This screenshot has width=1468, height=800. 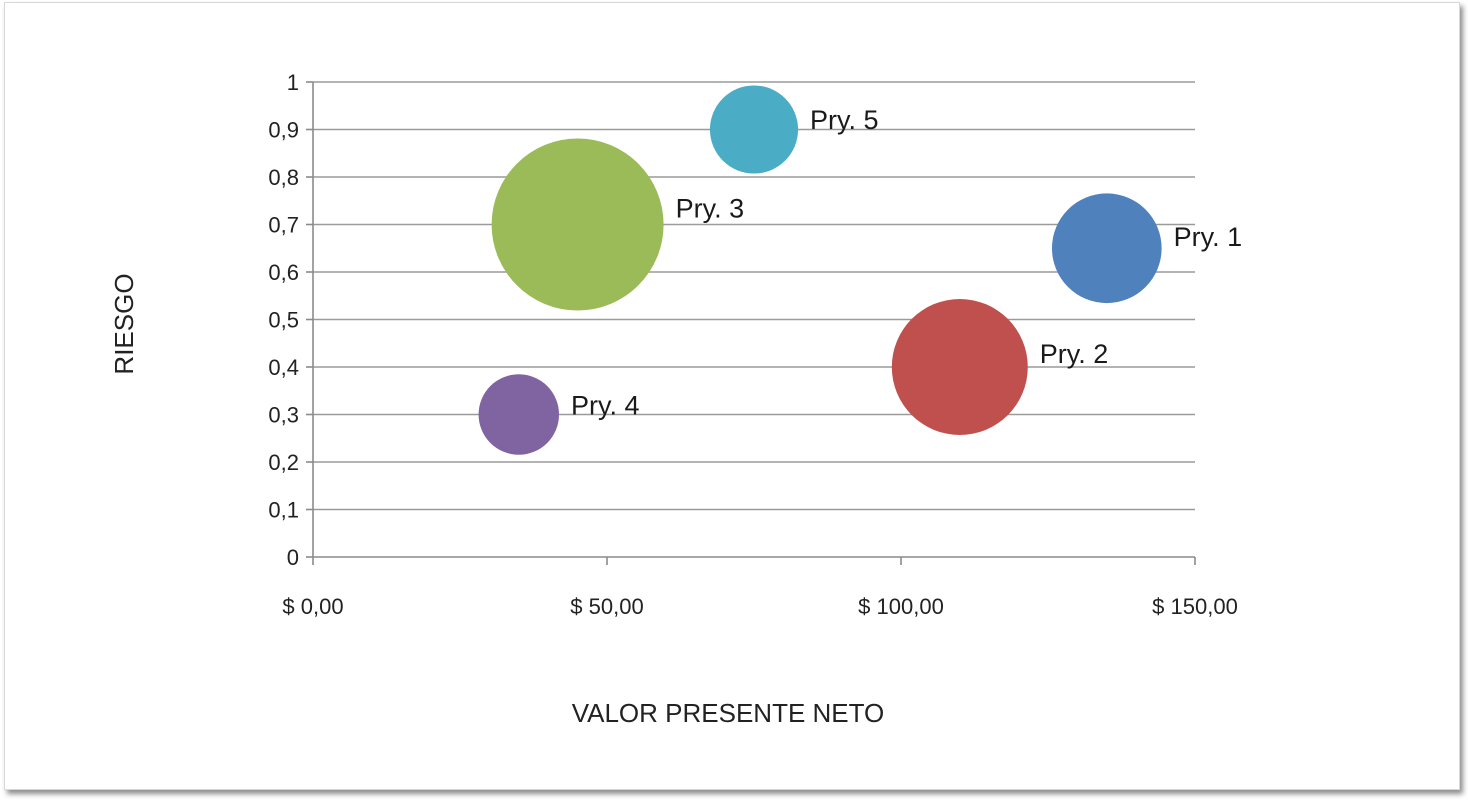 I want to click on x-tick-label: $ 0,00, so click(x=312, y=606).